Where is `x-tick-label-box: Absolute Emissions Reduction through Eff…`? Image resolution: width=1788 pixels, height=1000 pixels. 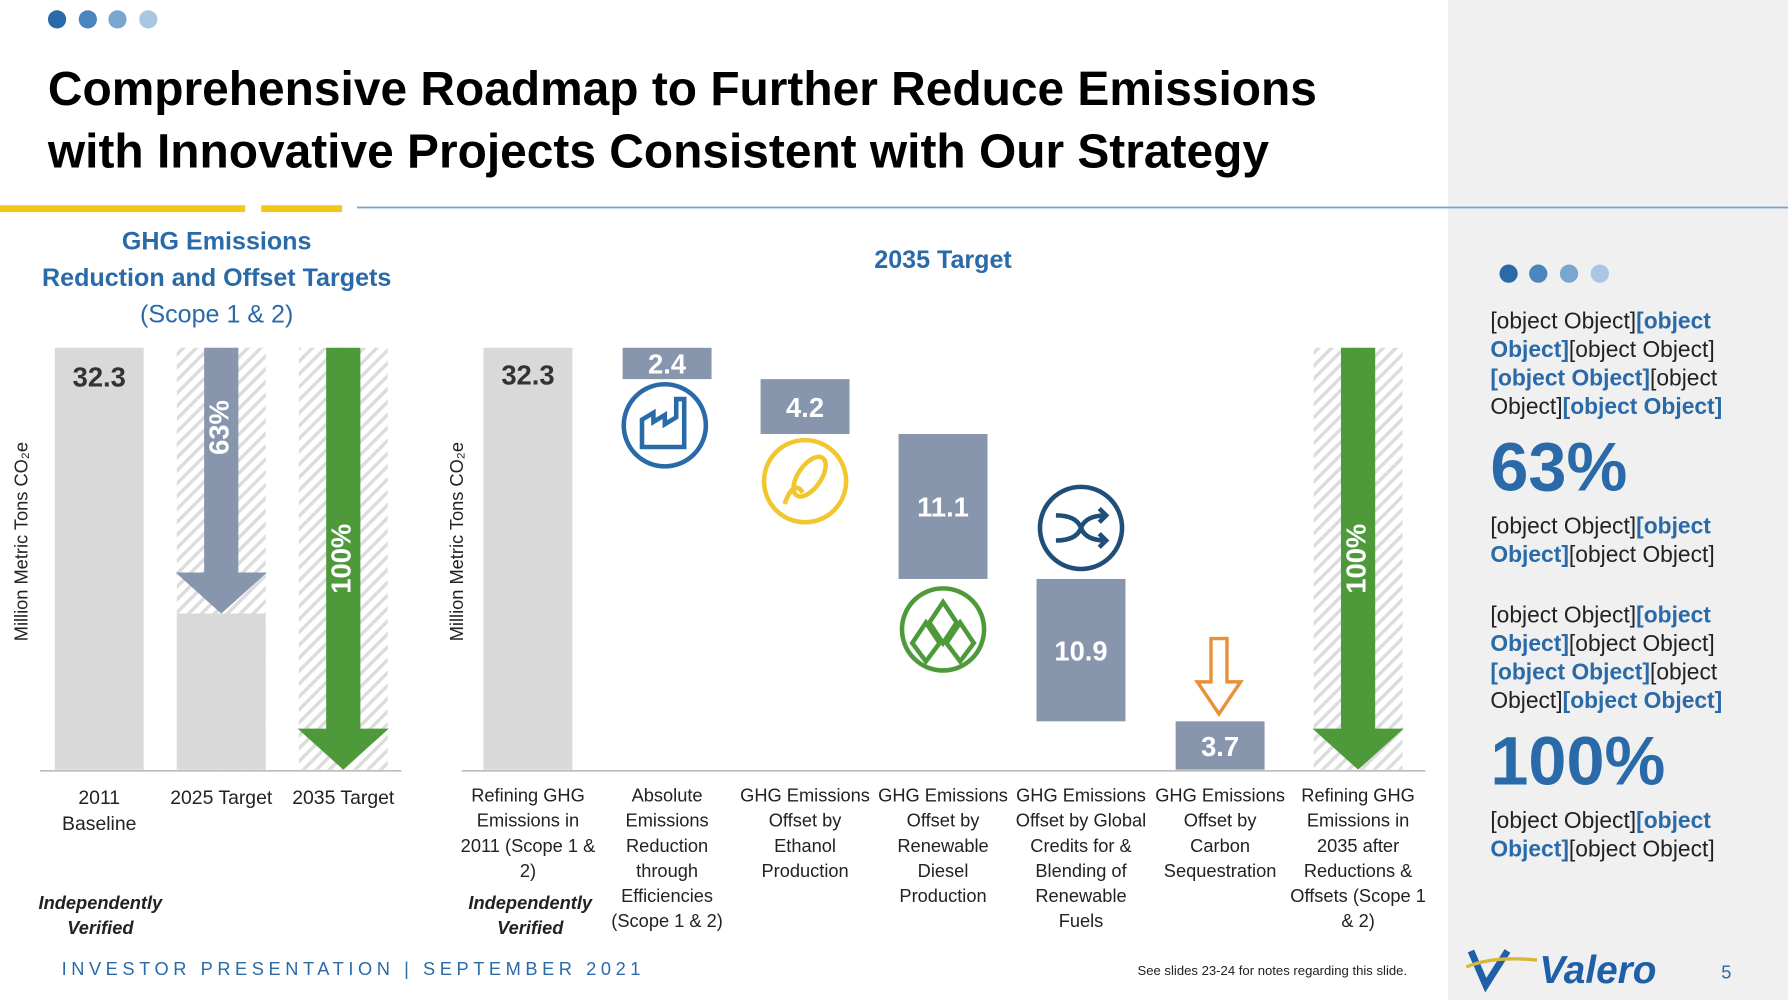 x-tick-label-box: Absolute Emissions Reduction through Eff… is located at coordinates (667, 859).